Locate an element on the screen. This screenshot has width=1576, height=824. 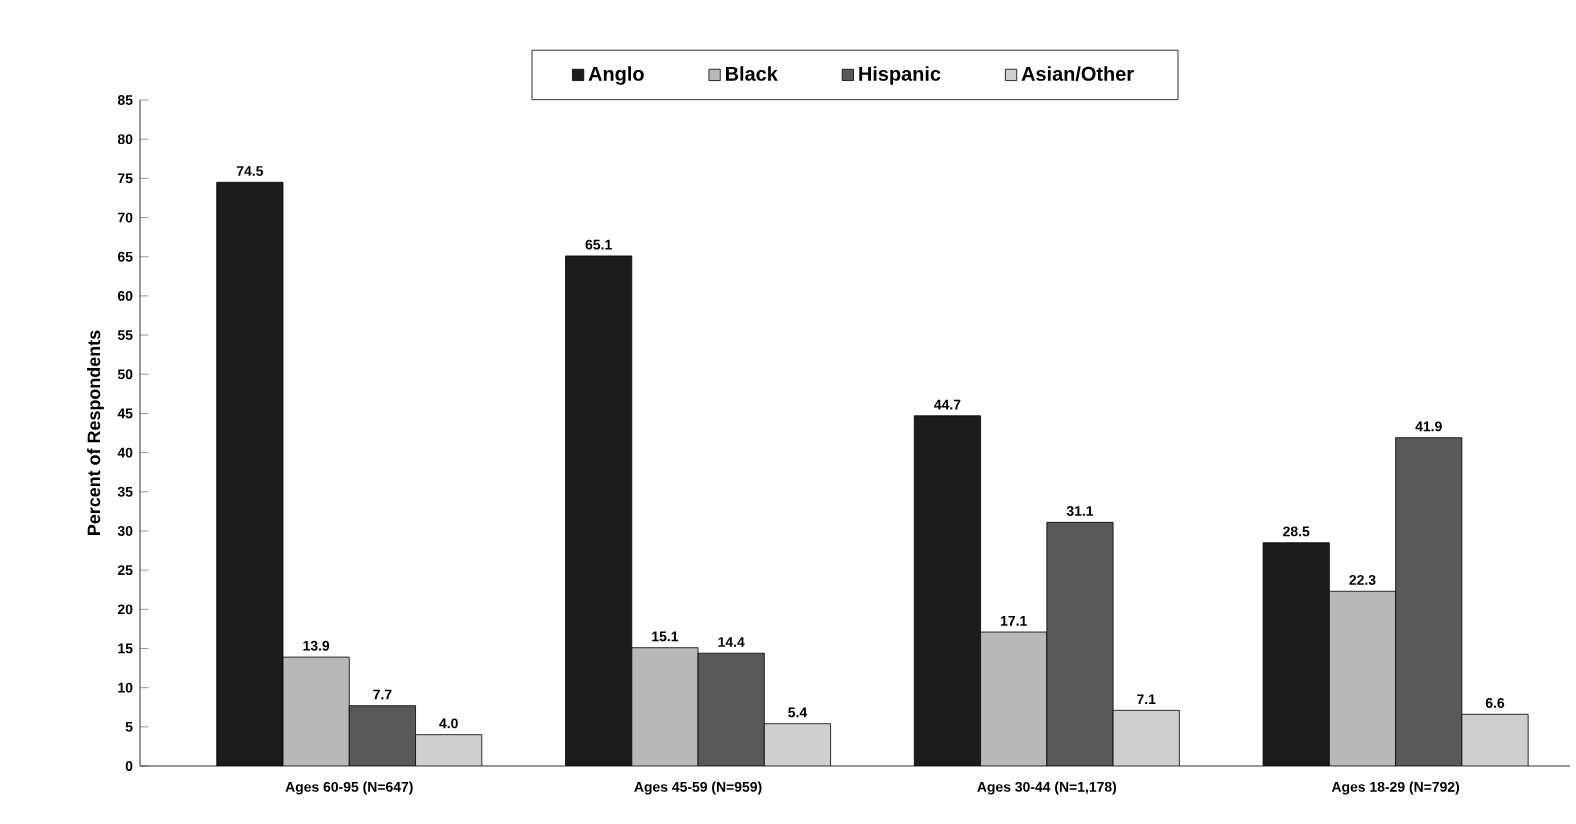
legend-label: Anglo is located at coordinates (616, 75).